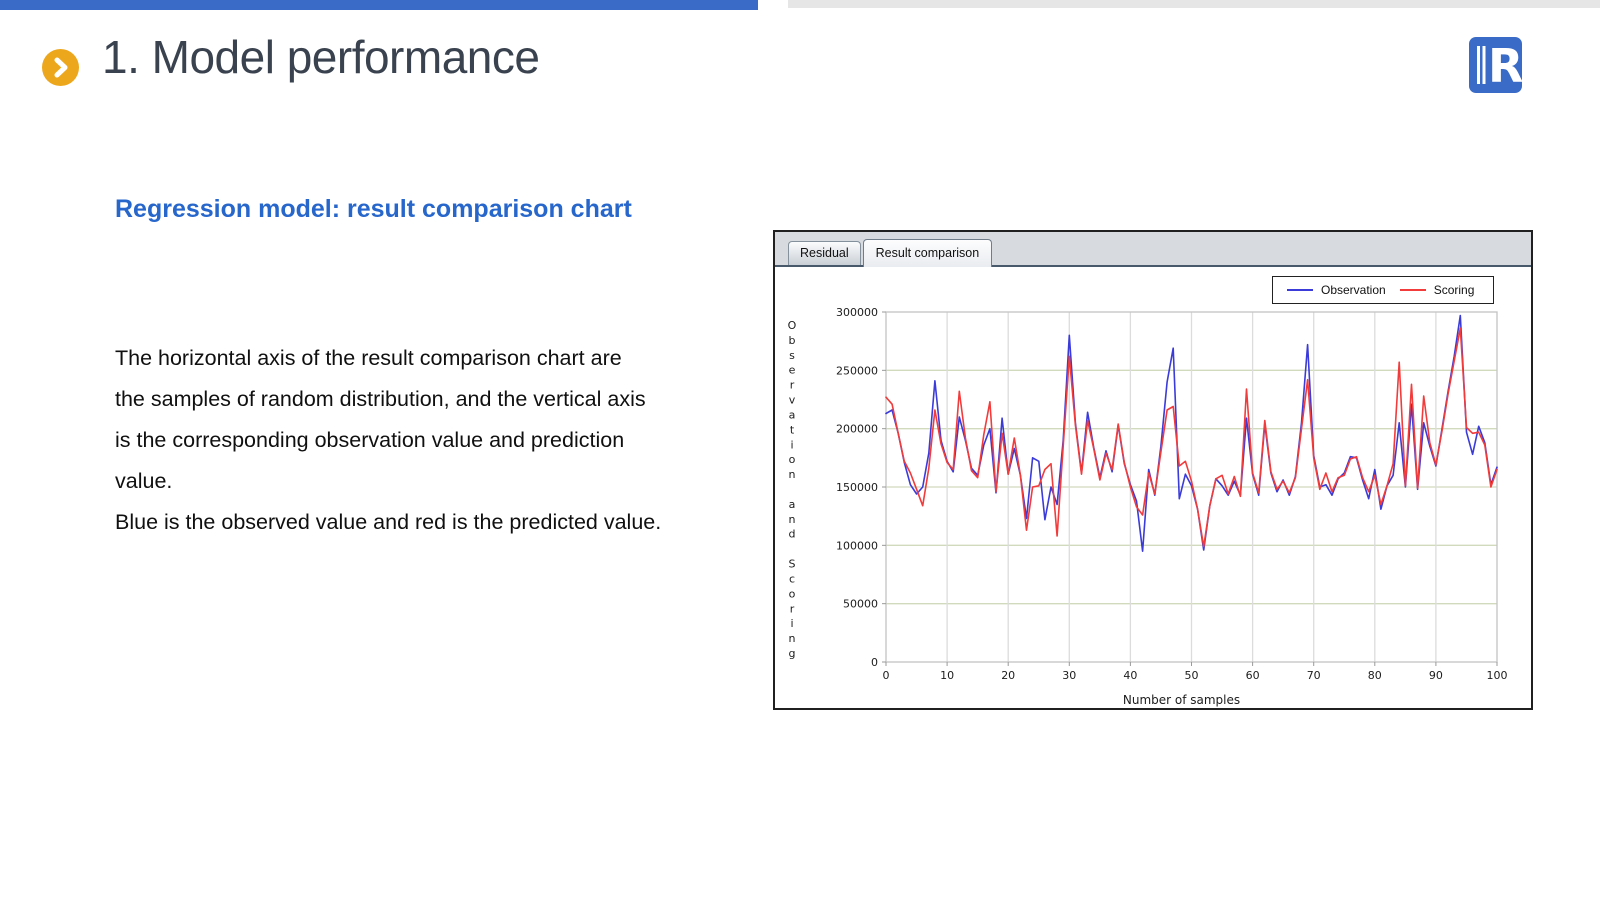 The image size is (1600, 900). Describe the element at coordinates (1130, 675) in the screenshot. I see `svg-text: 40` at that location.